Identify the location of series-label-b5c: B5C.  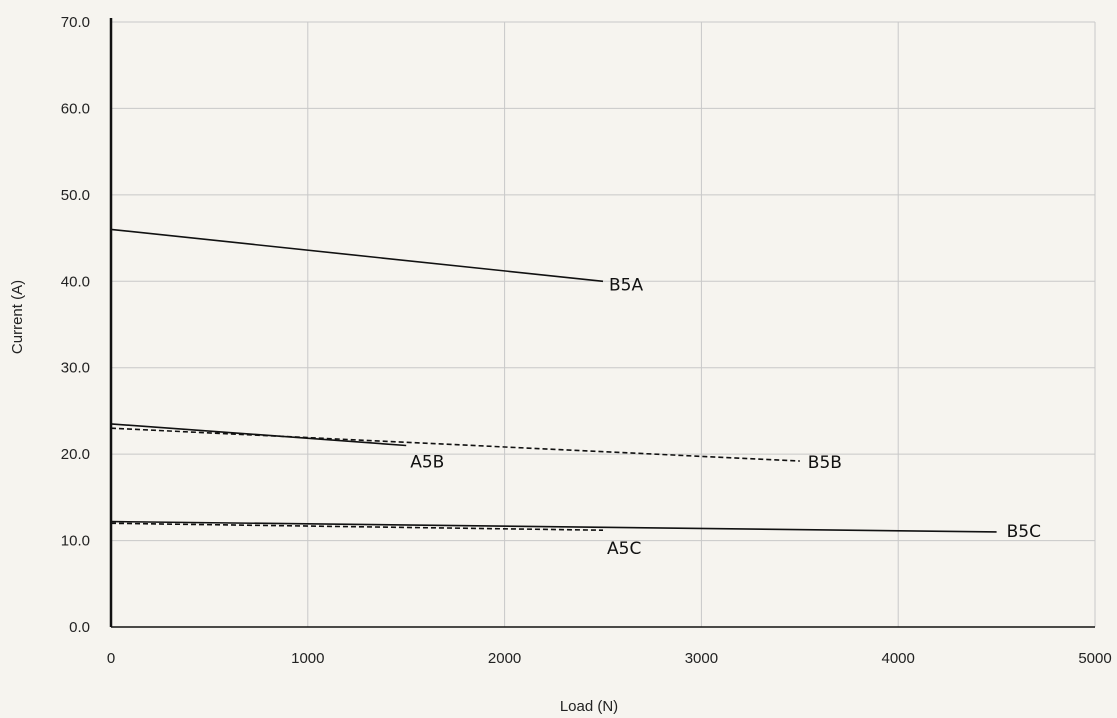
(1024, 532).